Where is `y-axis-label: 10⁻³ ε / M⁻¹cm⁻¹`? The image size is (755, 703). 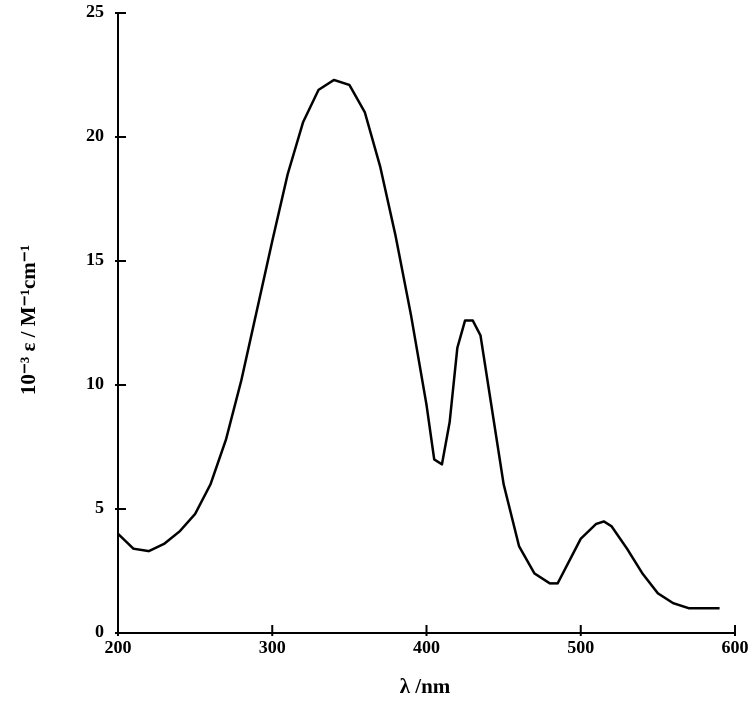
y-axis-label: 10⁻³ ε / M⁻¹cm⁻¹ is located at coordinates (28, 320).